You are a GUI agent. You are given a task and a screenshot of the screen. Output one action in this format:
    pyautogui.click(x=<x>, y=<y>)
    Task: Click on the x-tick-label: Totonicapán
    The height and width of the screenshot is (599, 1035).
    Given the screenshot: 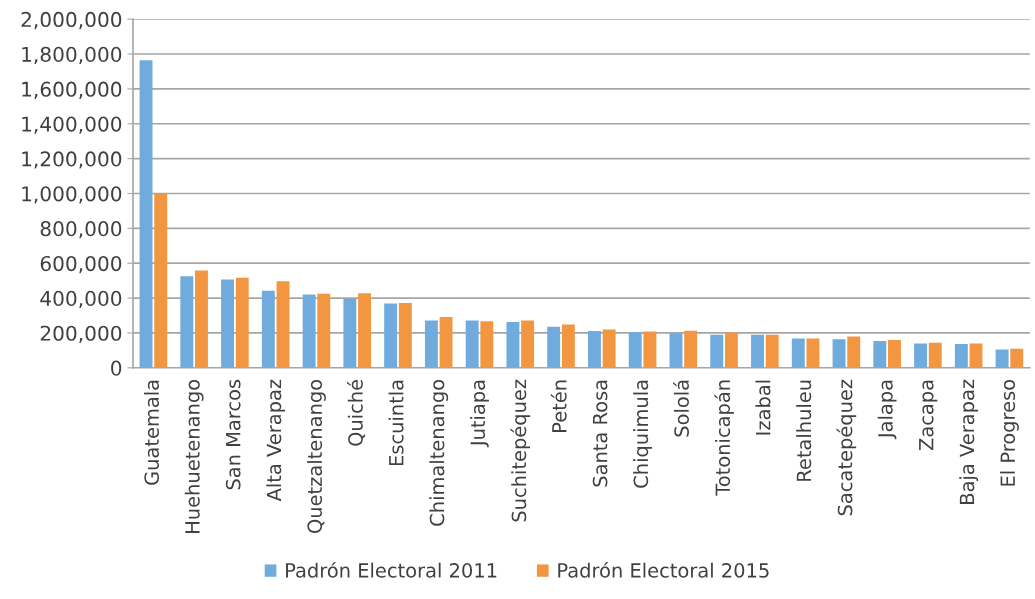 What is the action you would take?
    pyautogui.click(x=724, y=438)
    